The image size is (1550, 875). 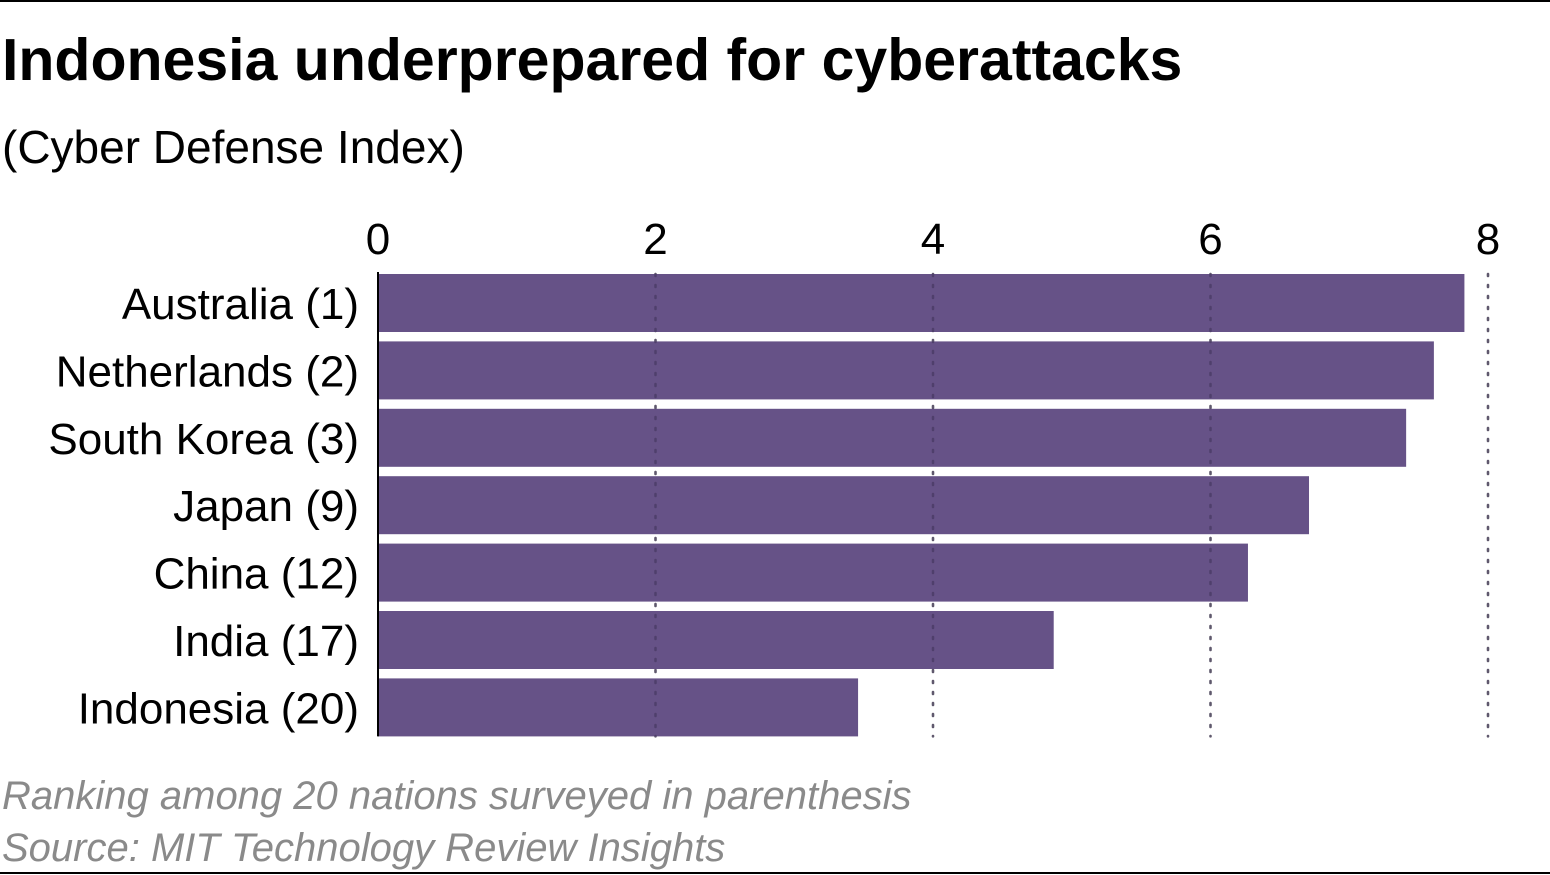 I want to click on chart-title: Indonesia underprepared for cyberattacks, so click(x=592, y=60).